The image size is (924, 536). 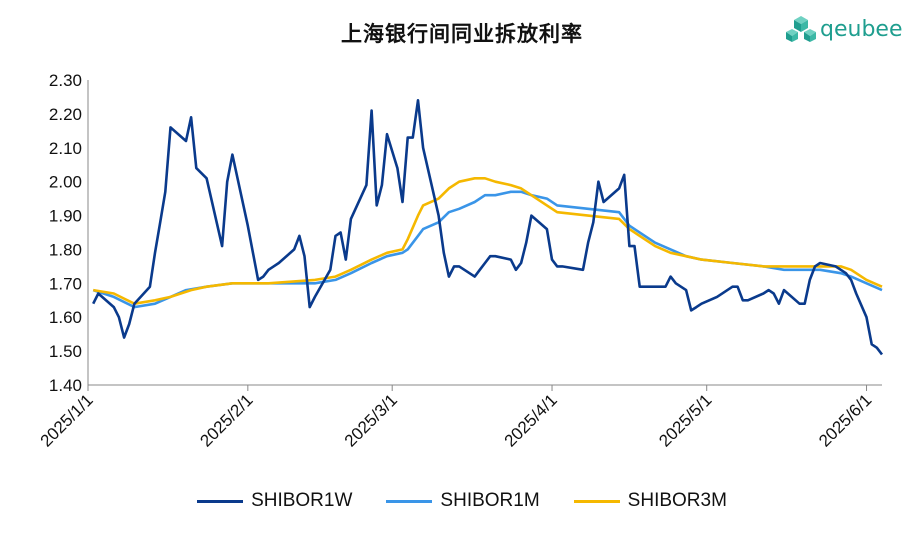 I want to click on legend-swatch-shibor1m, so click(x=409, y=501).